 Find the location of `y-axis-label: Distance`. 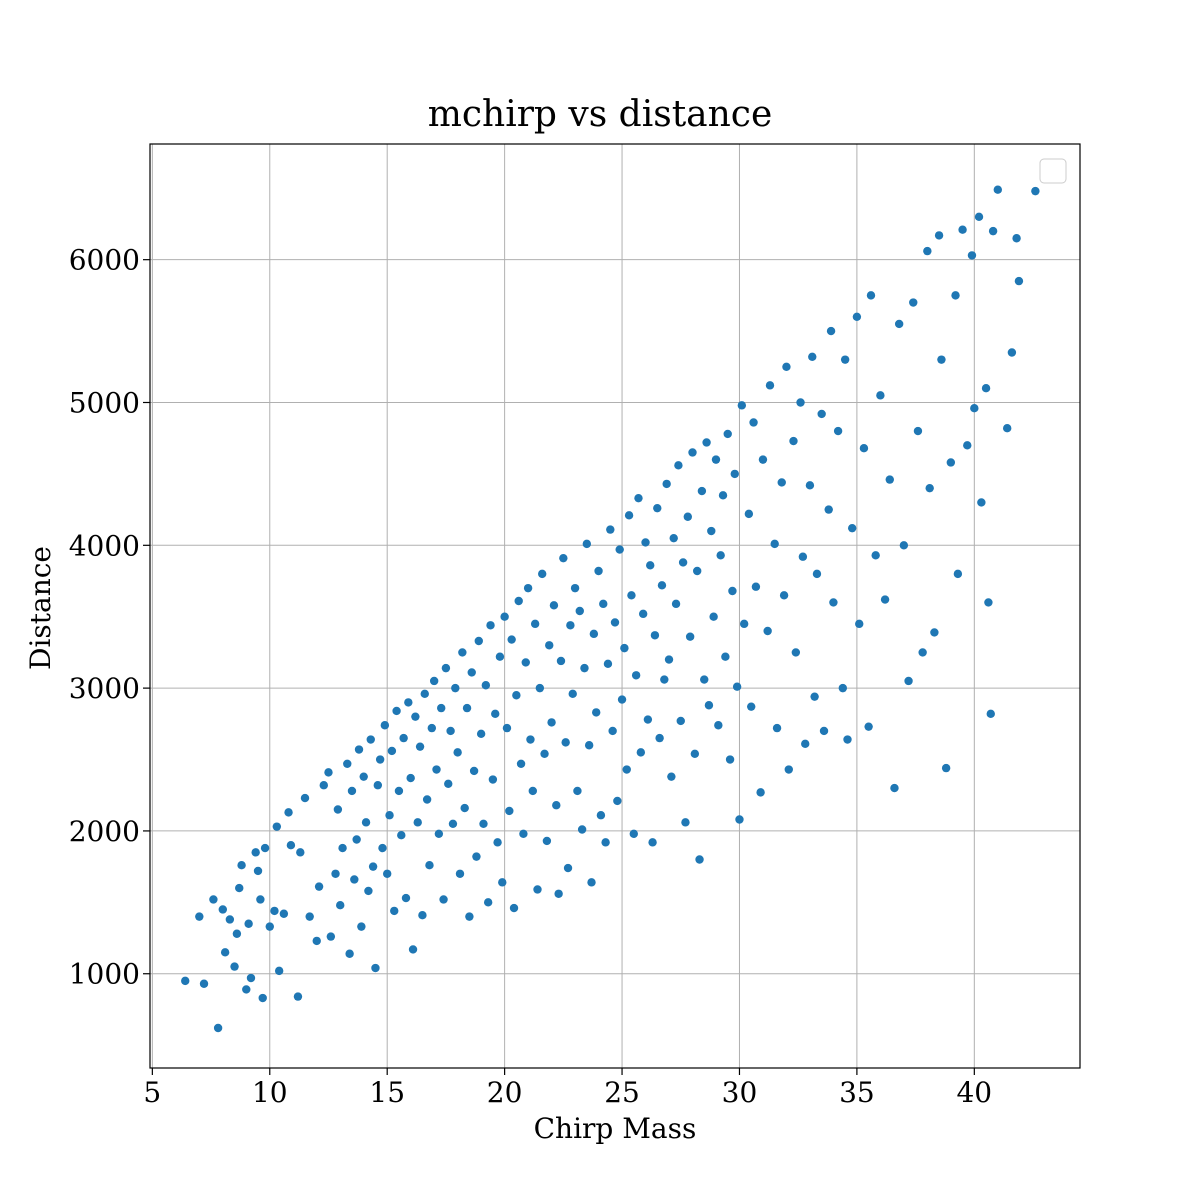

y-axis-label: Distance is located at coordinates (40, 608).